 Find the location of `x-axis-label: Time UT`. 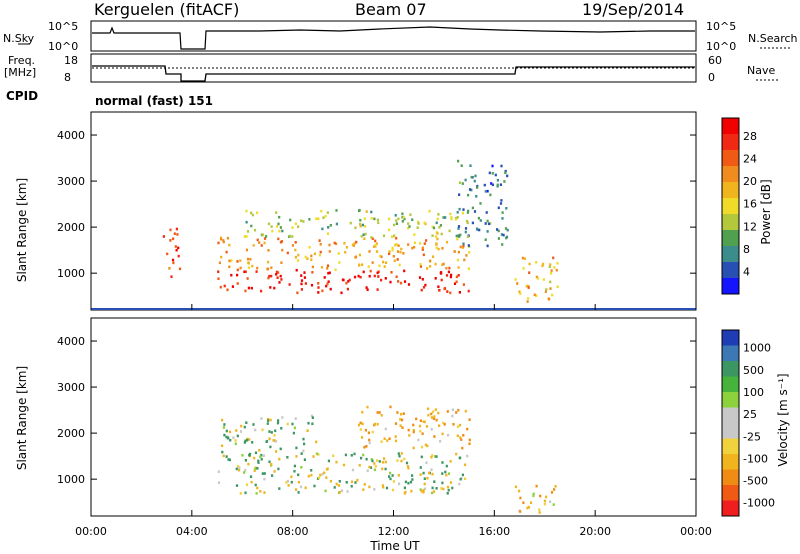

x-axis-label: Time UT is located at coordinates (394, 546).